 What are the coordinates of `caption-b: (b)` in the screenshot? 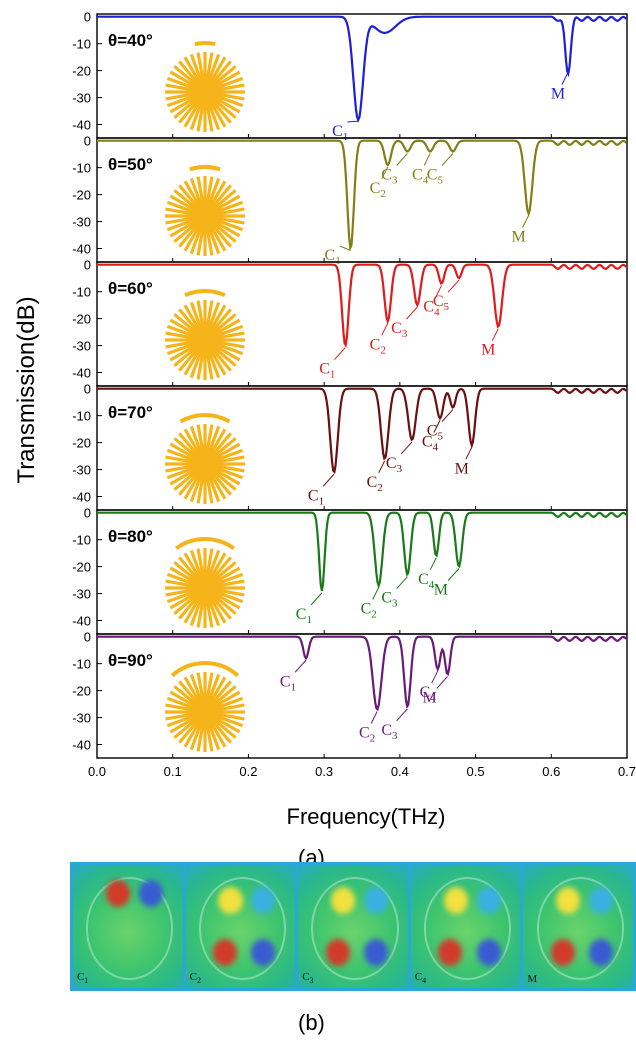 It's located at (311, 1022).